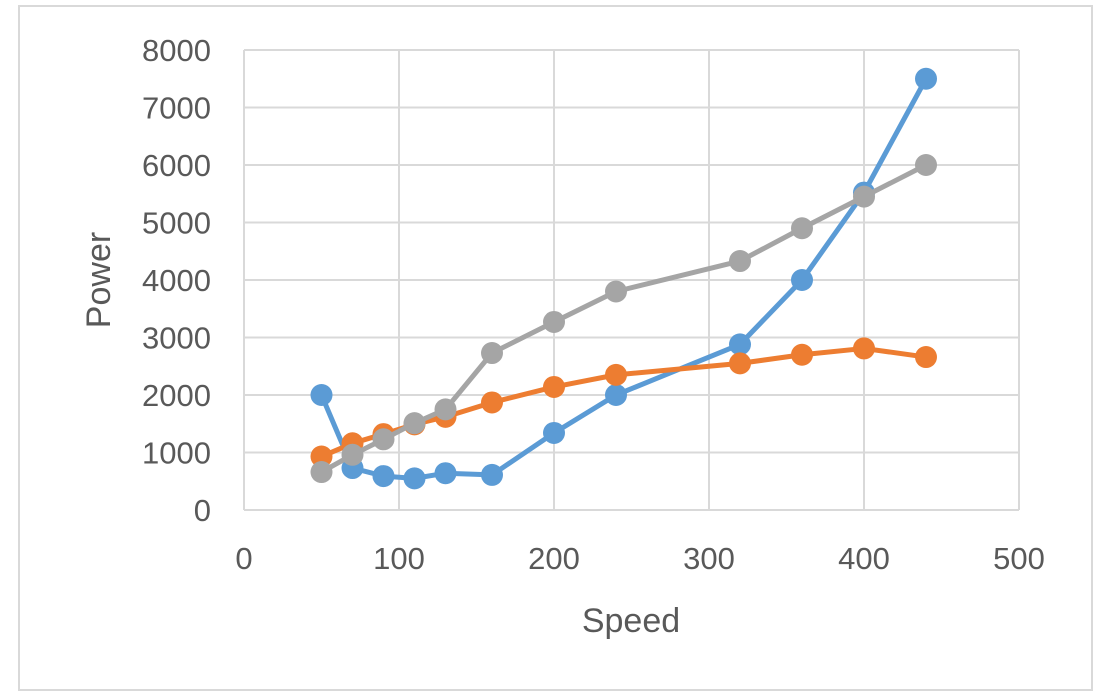 Image resolution: width=1105 pixels, height=696 pixels. I want to click on y-tick-label: 5000, so click(176, 223).